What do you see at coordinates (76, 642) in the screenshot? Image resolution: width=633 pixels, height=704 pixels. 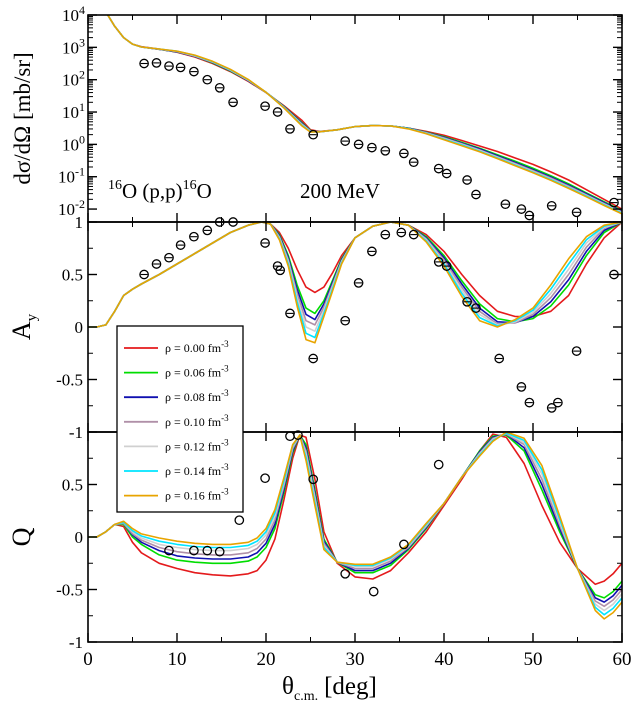 I see `y-tick-label: -1` at bounding box center [76, 642].